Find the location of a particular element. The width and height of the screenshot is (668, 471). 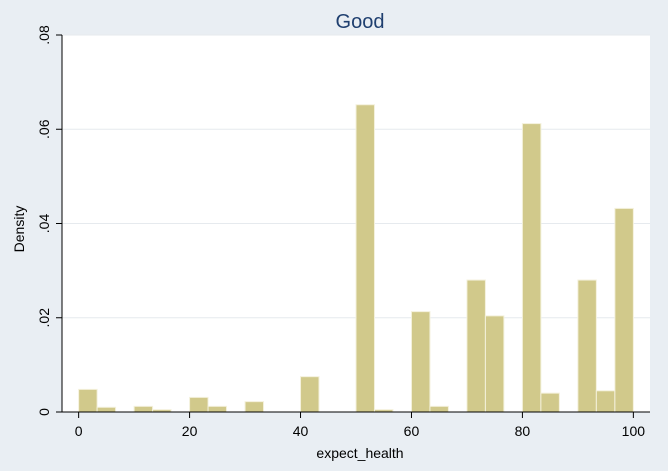

chart-title: Good is located at coordinates (360, 22).